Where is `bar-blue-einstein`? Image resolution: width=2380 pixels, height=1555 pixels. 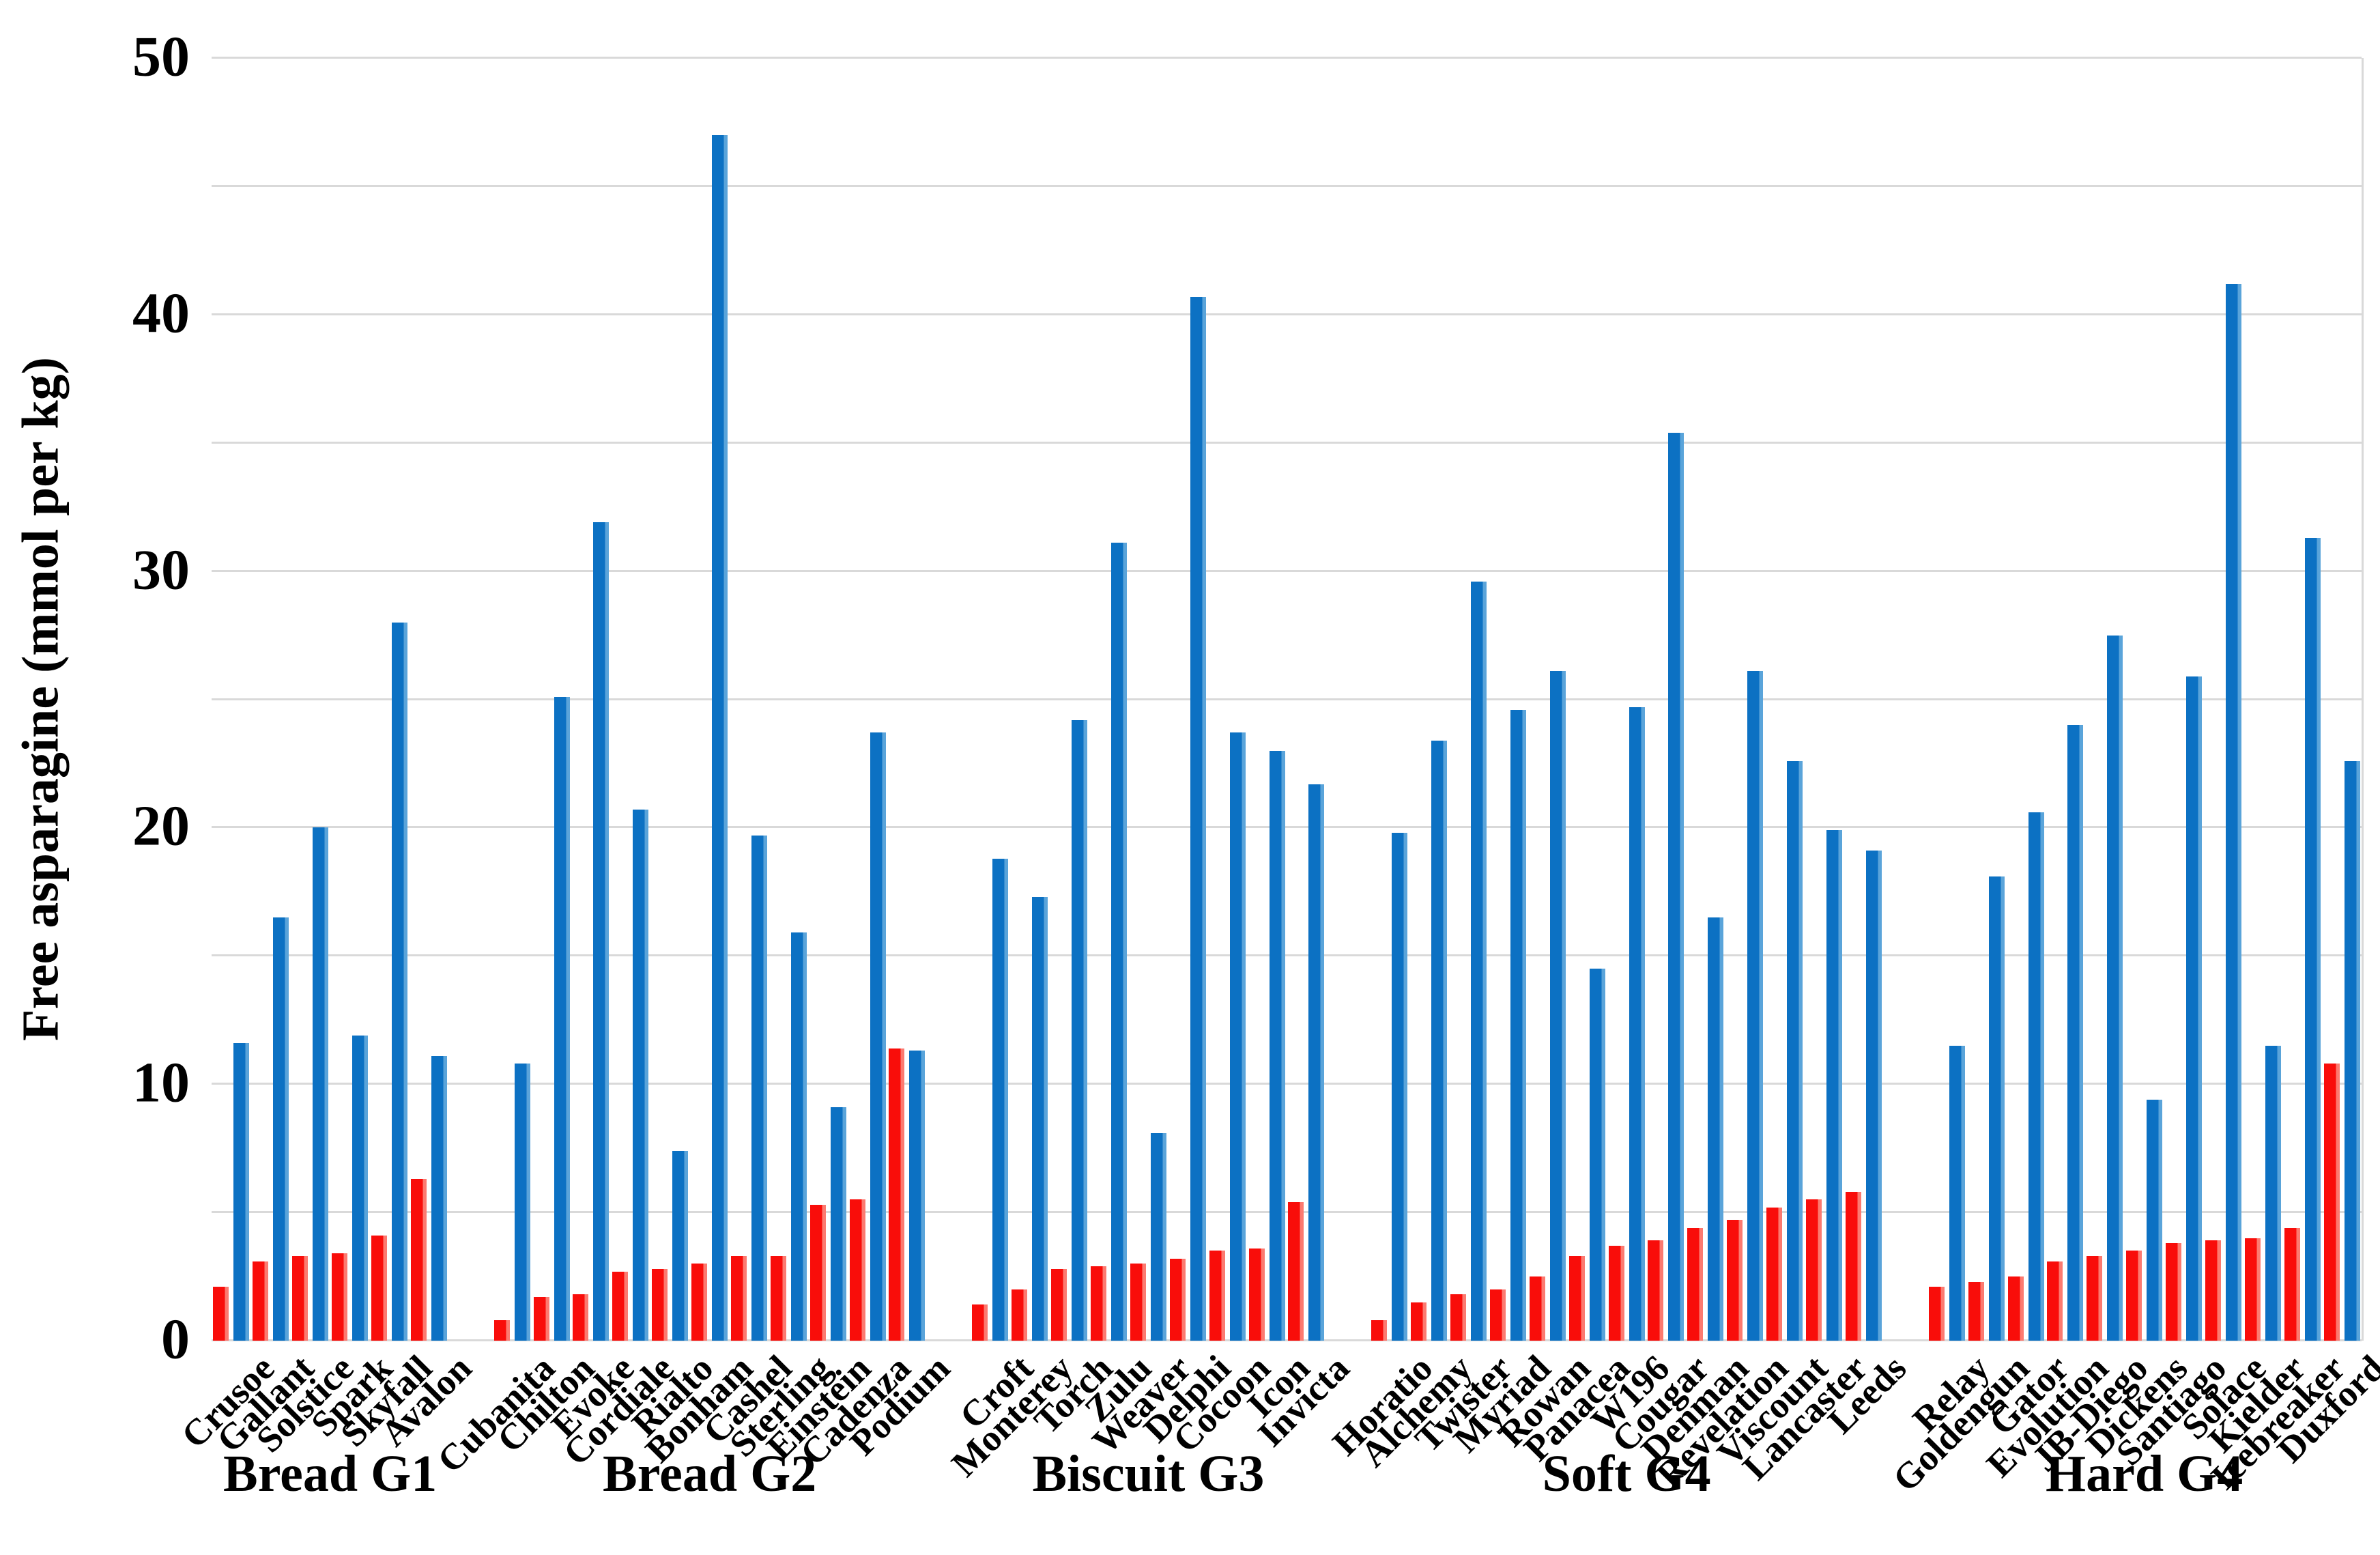
bar-blue-einstein is located at coordinates (838, 1224).